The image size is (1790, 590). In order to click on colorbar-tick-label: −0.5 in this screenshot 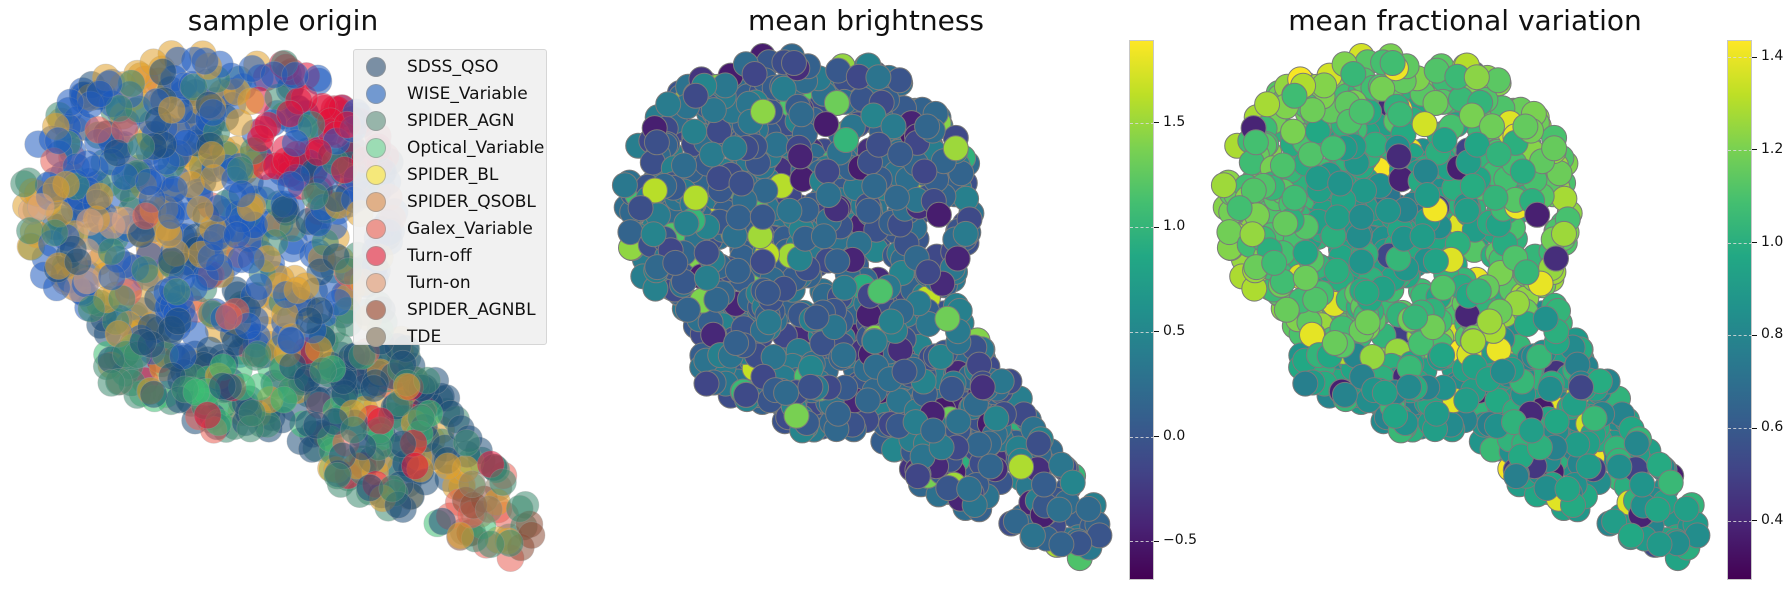, I will do `click(1180, 540)`.